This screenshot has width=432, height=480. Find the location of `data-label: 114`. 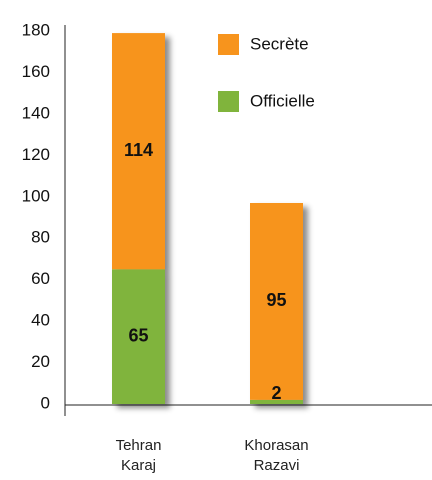

data-label: 114 is located at coordinates (138, 150).